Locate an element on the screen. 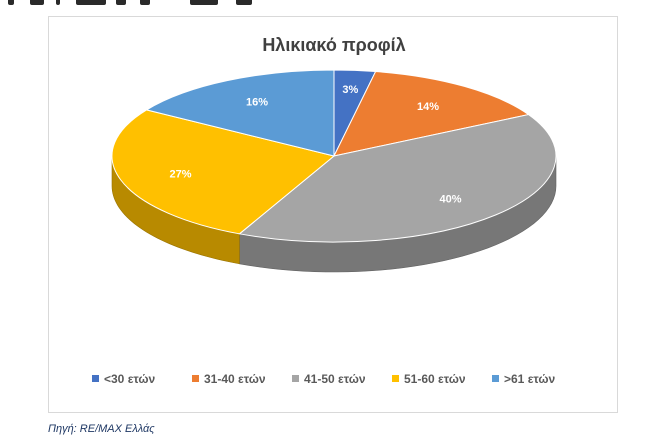 Image resolution: width=657 pixels, height=445 pixels. data-label-3: 27% is located at coordinates (180, 174).